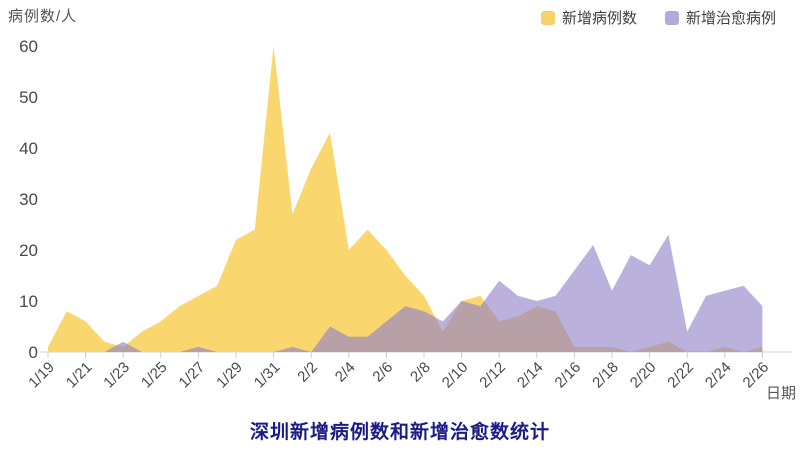 This screenshot has width=800, height=450. Describe the element at coordinates (33, 352) in the screenshot. I see `y-tick-label: 0` at that location.